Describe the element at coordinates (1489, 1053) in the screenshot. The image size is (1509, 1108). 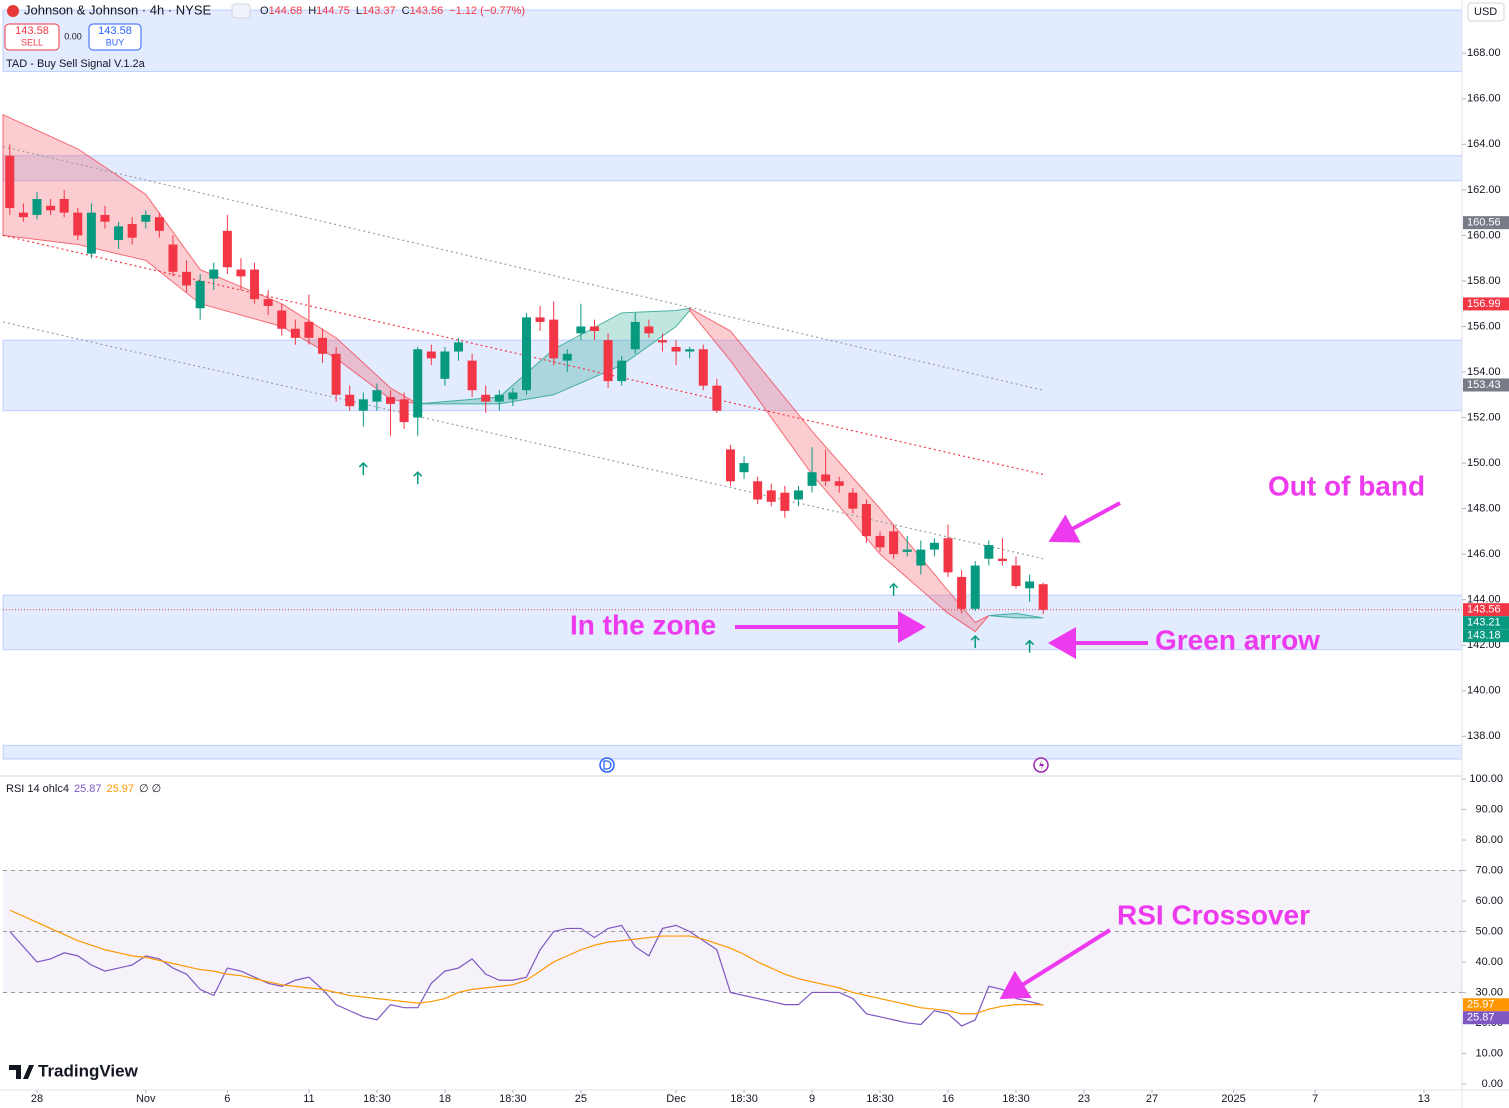
I see `y-tick-label: 10.00` at that location.